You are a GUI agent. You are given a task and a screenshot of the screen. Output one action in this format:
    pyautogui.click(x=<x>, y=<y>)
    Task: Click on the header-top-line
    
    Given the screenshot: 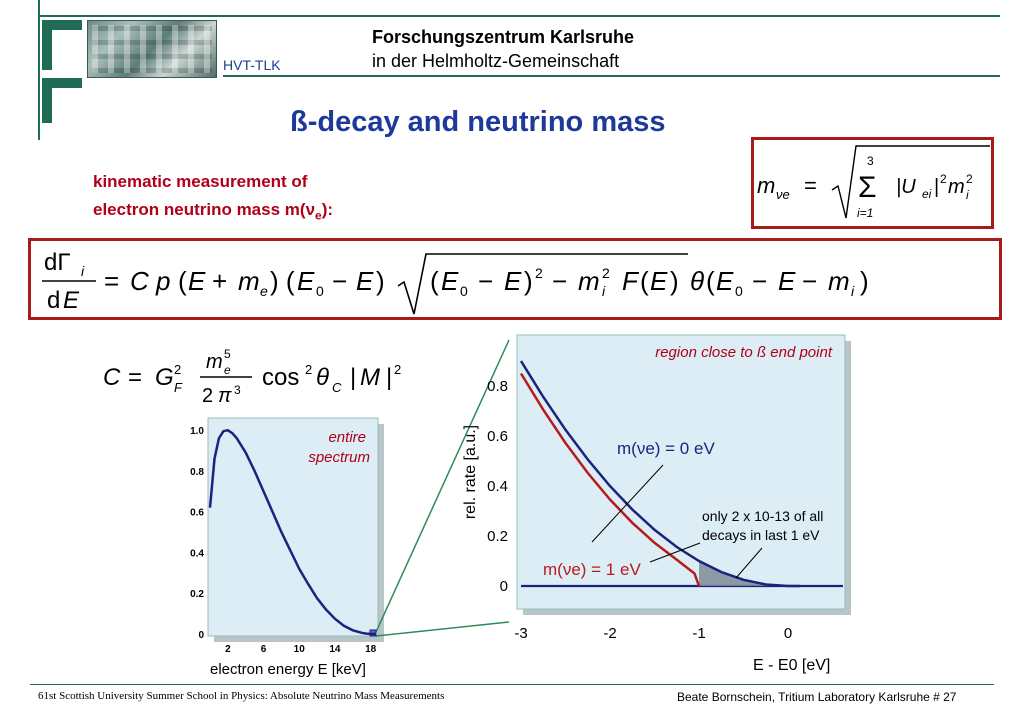 What is the action you would take?
    pyautogui.click(x=520, y=16)
    